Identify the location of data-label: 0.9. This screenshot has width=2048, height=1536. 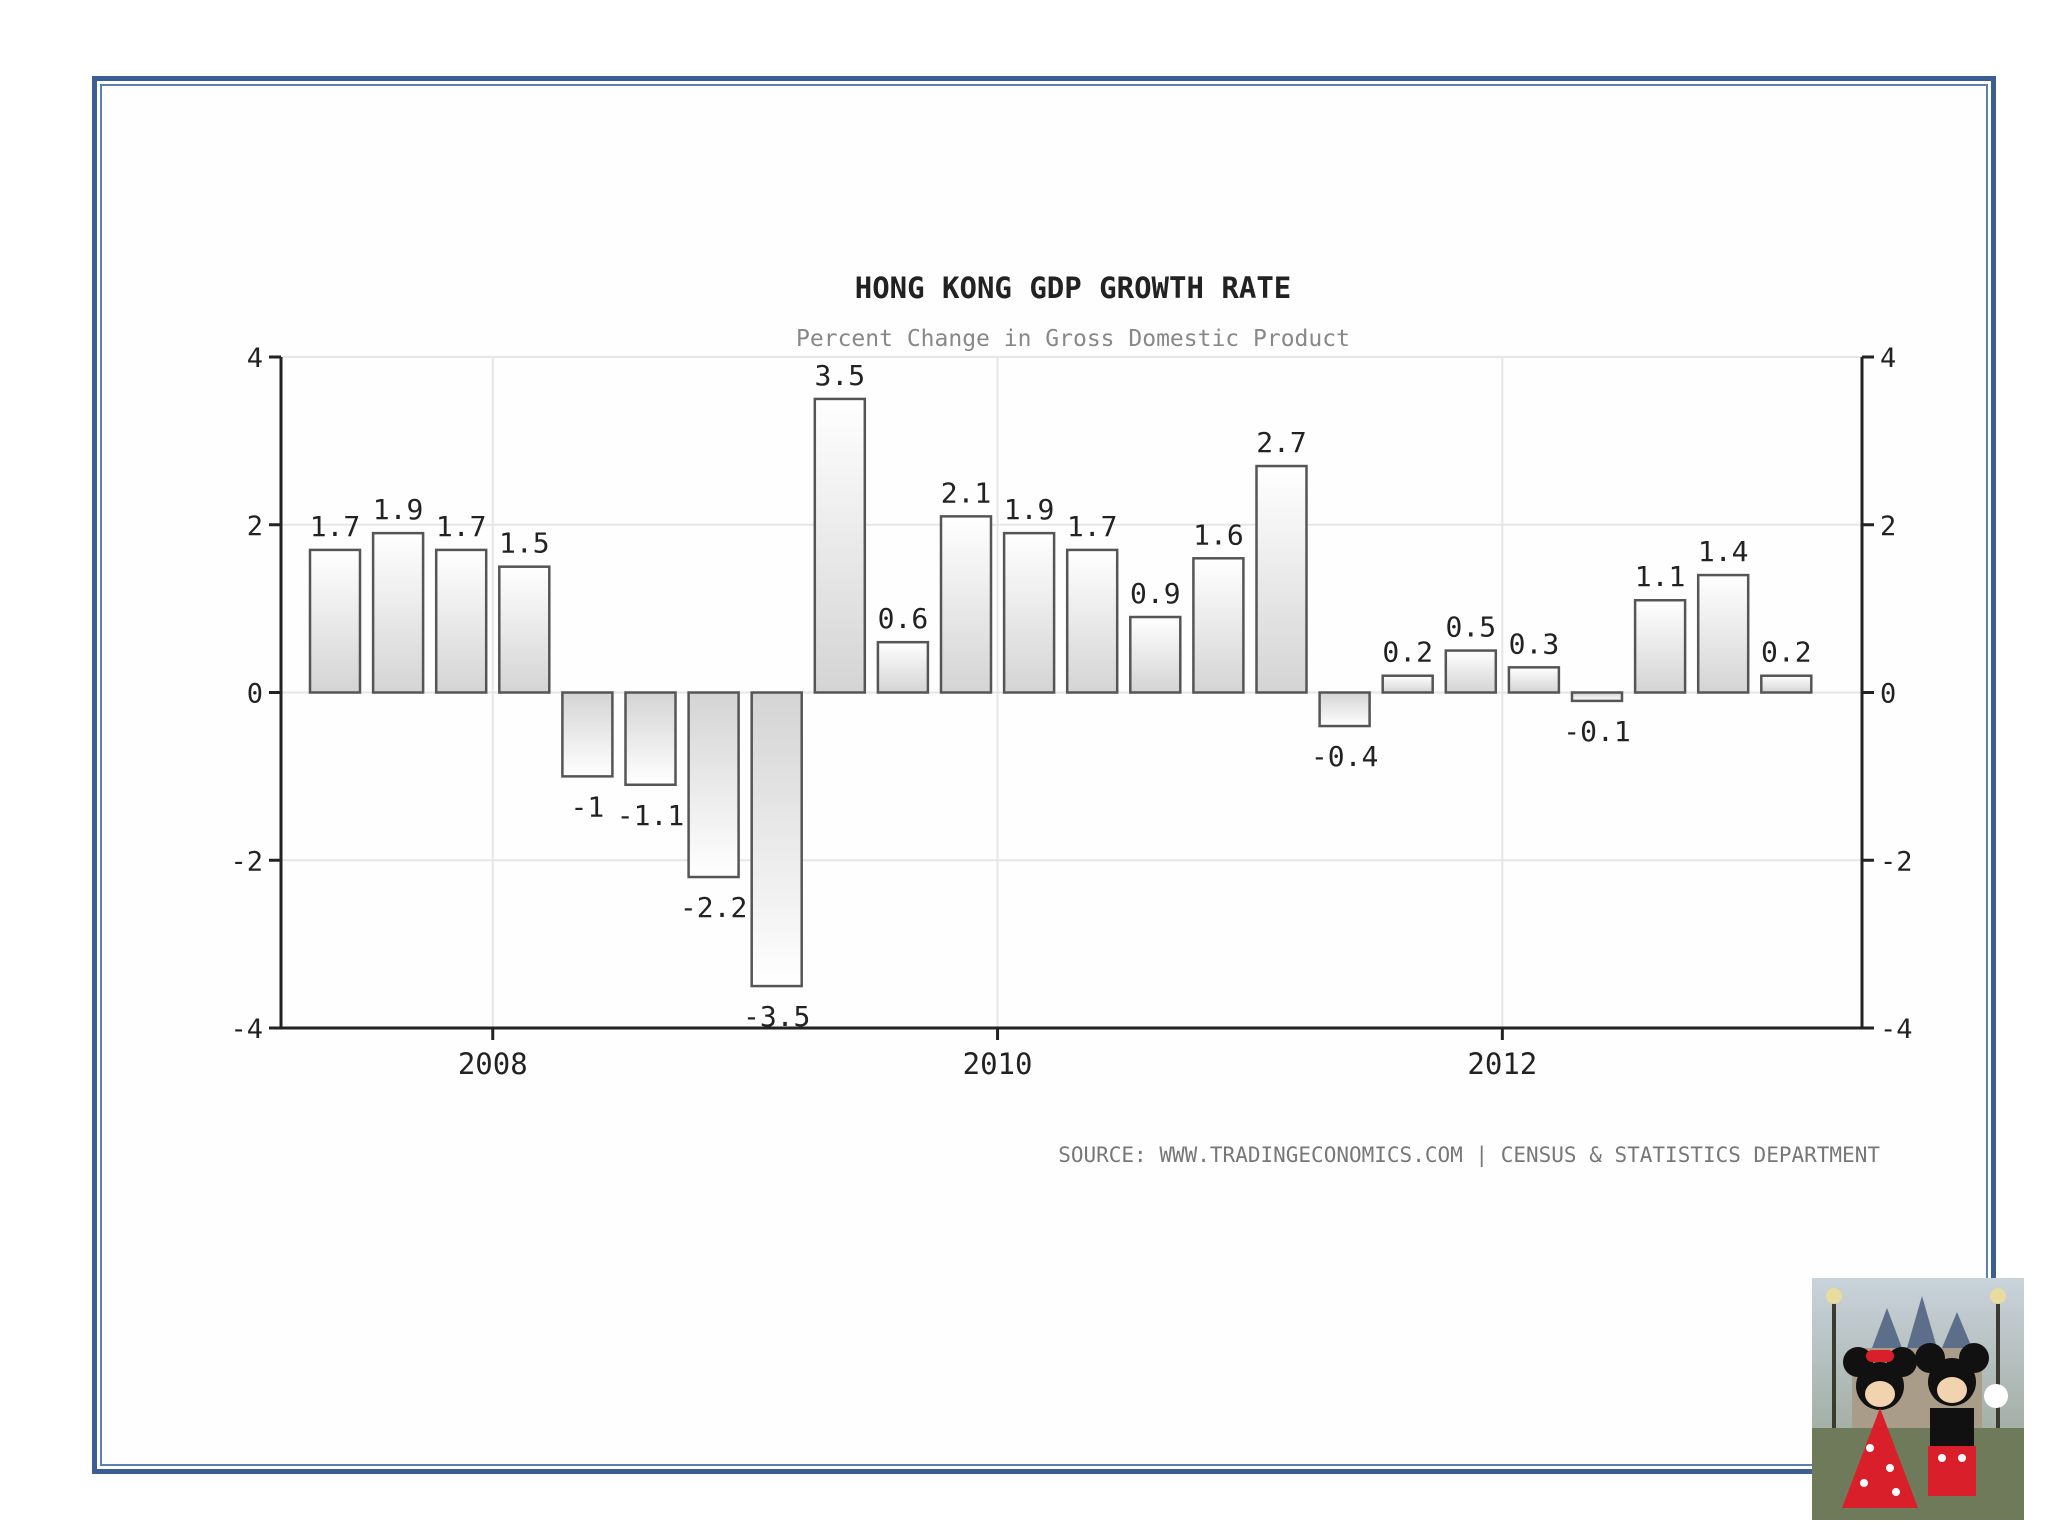
(1155, 593).